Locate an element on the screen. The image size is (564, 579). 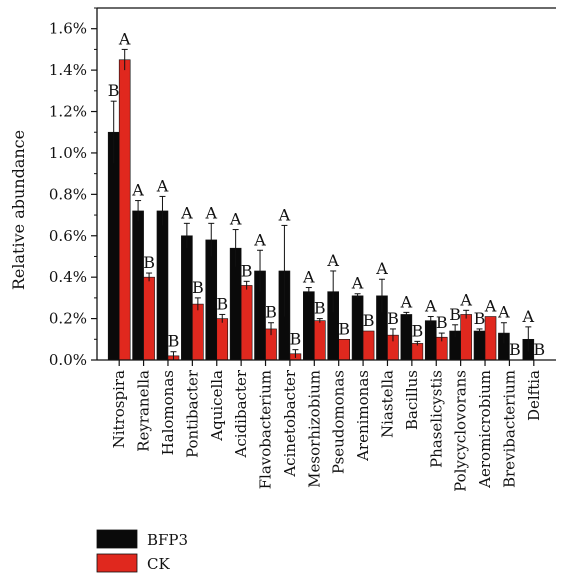
x-tick-label: Phaselicystis is located at coordinates (436, 419).